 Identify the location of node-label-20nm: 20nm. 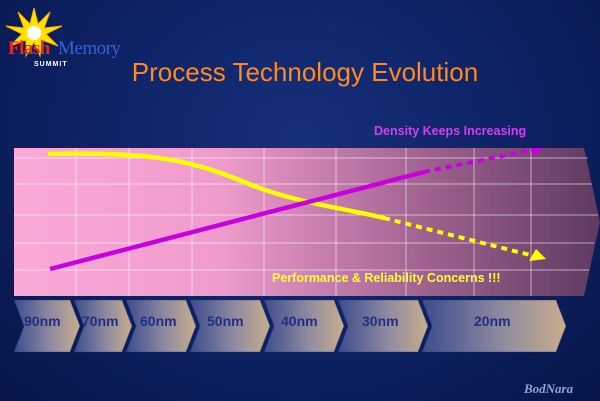
(492, 321).